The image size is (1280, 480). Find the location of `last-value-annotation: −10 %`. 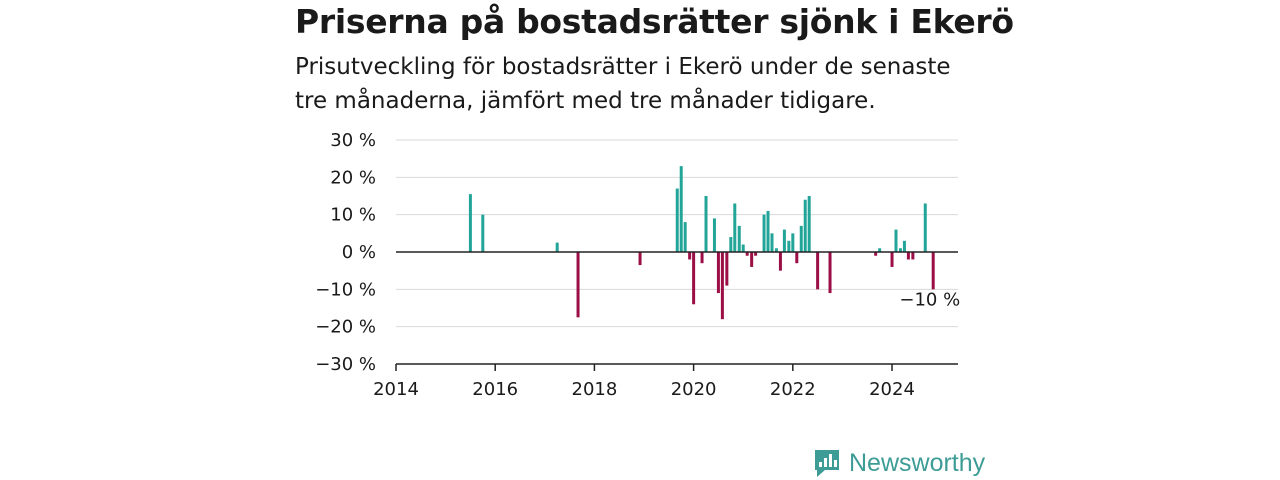

last-value-annotation: −10 % is located at coordinates (929, 299).